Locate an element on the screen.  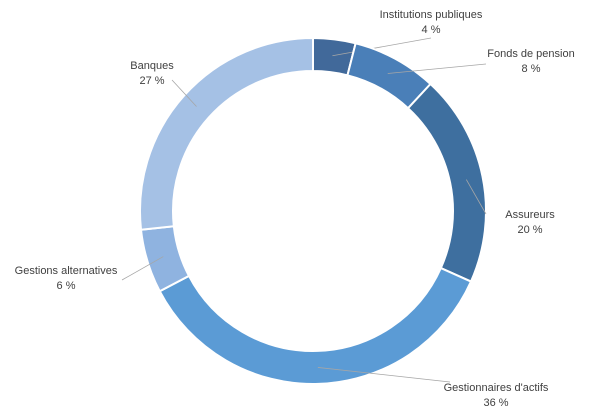
slice-value-label: 4 % is located at coordinates (431, 30).